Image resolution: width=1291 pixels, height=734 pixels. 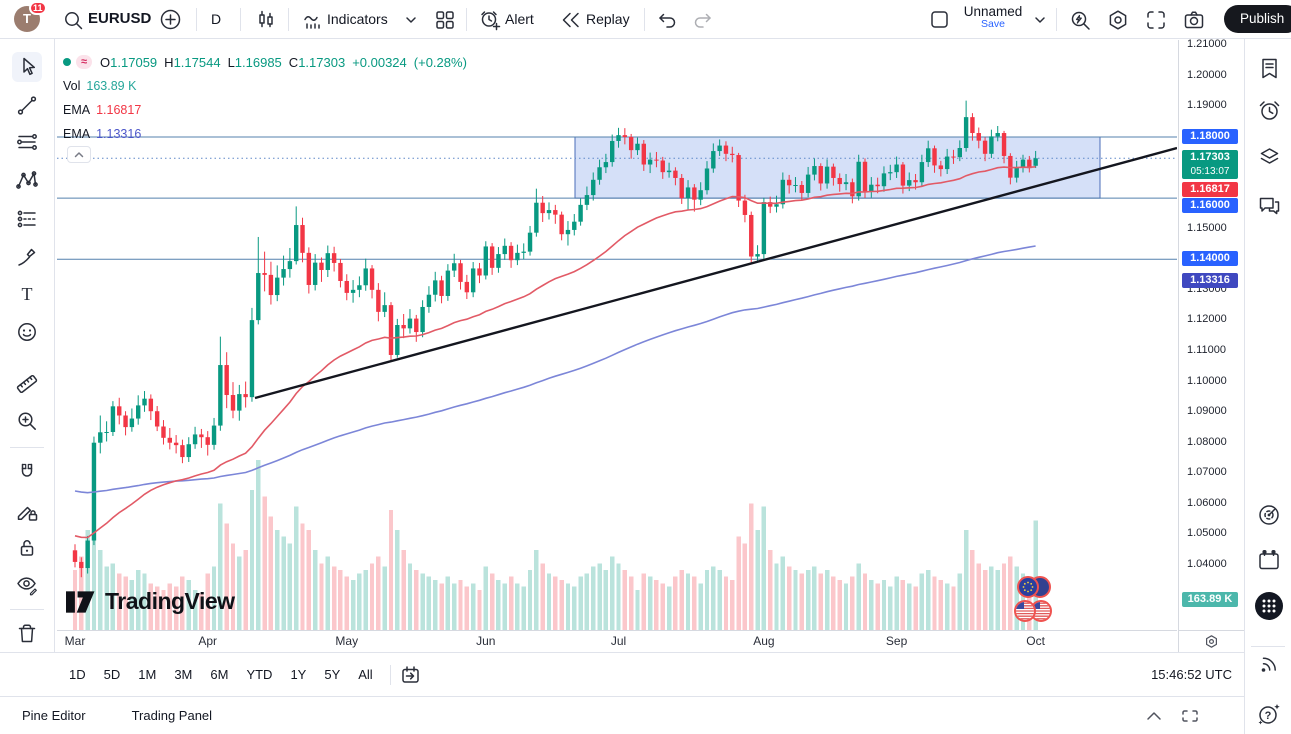 What do you see at coordinates (1156, 20) in the screenshot?
I see `fullscreen-icon` at bounding box center [1156, 20].